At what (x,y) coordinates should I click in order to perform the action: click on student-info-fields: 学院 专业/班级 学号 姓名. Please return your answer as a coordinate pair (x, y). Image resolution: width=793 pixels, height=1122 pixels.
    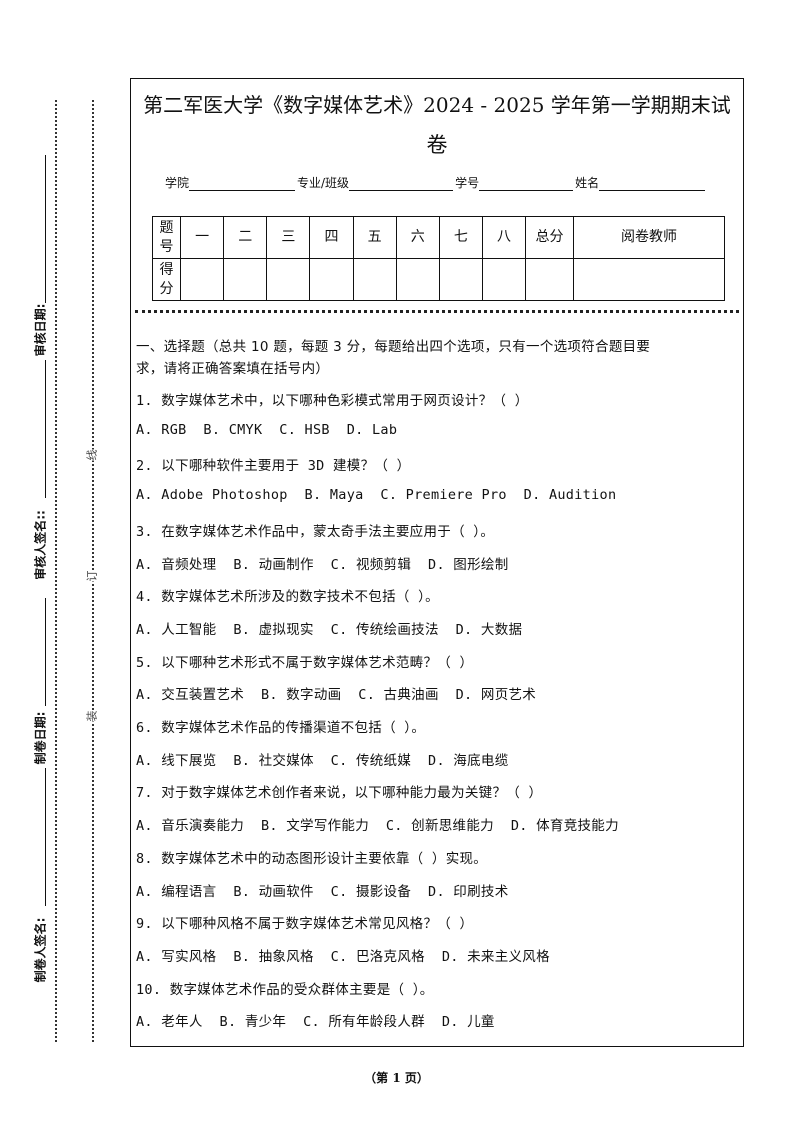
    Looking at the image, I should click on (436, 182).